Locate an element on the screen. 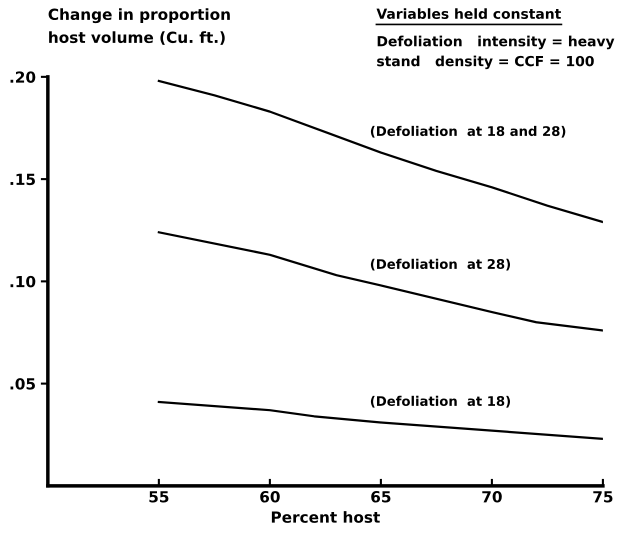 This screenshot has height=549, width=638. y-tick-label: .15 is located at coordinates (22, 180).